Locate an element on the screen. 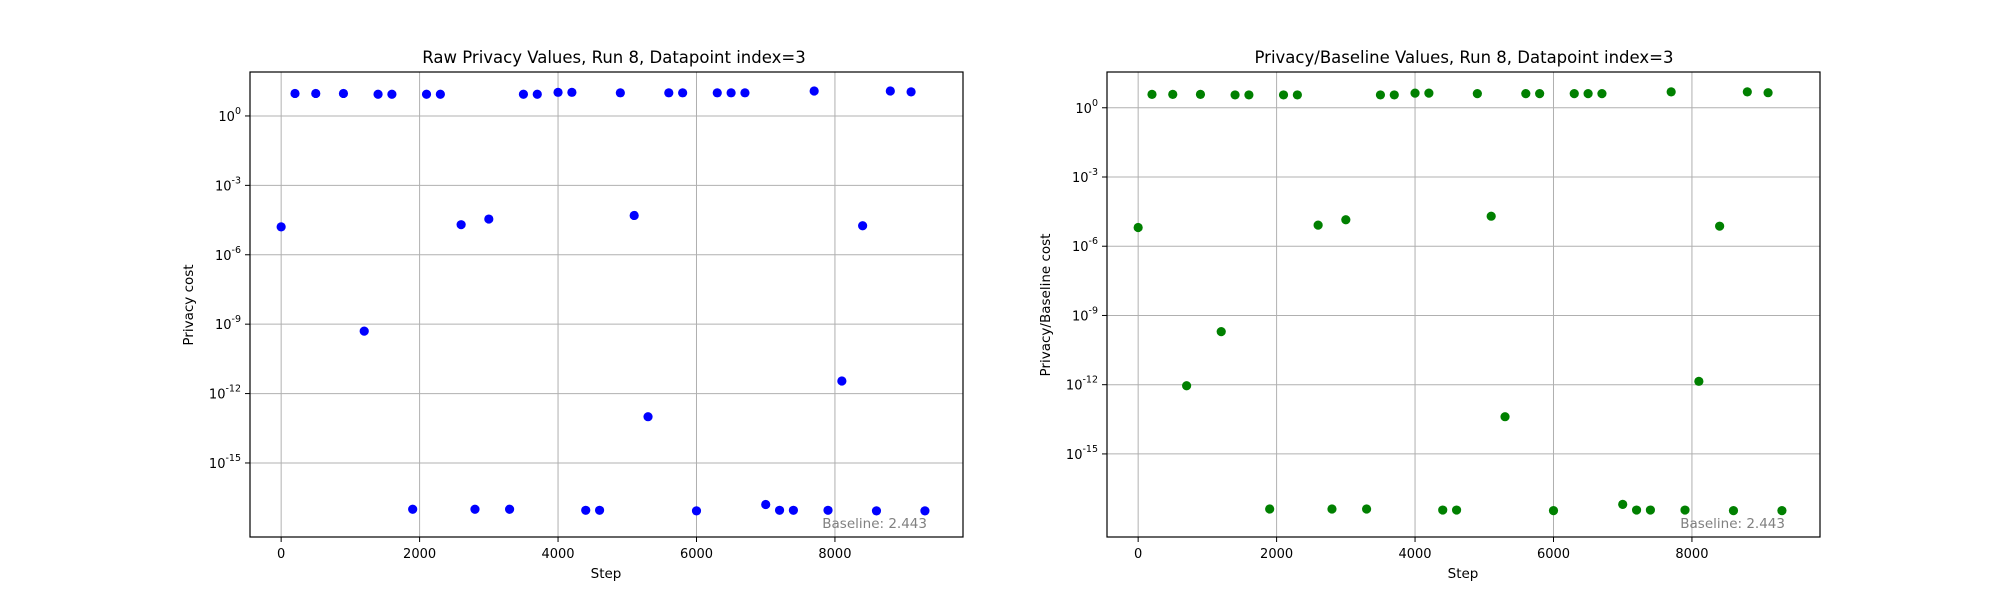  y-axis-label: Privacy/Baseline cost is located at coordinates (1046, 305).